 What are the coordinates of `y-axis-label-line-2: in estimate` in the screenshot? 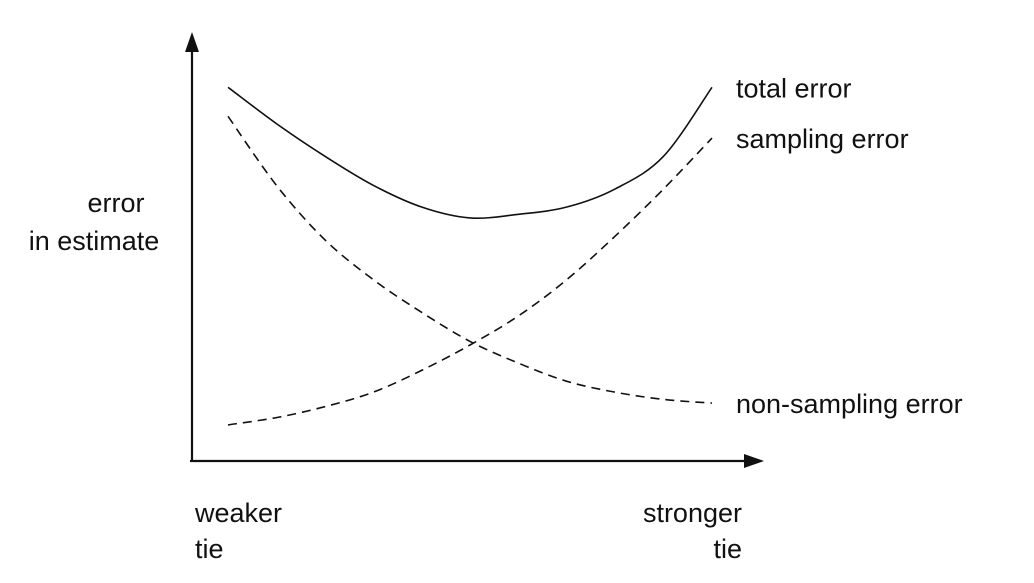 It's located at (94, 241).